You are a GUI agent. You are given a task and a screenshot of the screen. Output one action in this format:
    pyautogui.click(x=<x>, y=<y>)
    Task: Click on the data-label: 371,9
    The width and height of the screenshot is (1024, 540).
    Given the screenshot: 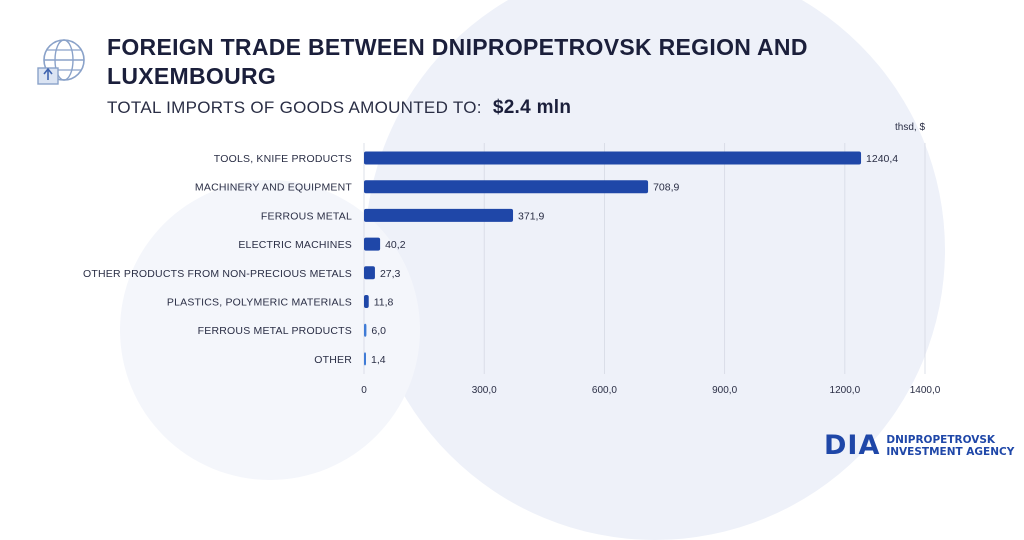 What is the action you would take?
    pyautogui.click(x=531, y=216)
    